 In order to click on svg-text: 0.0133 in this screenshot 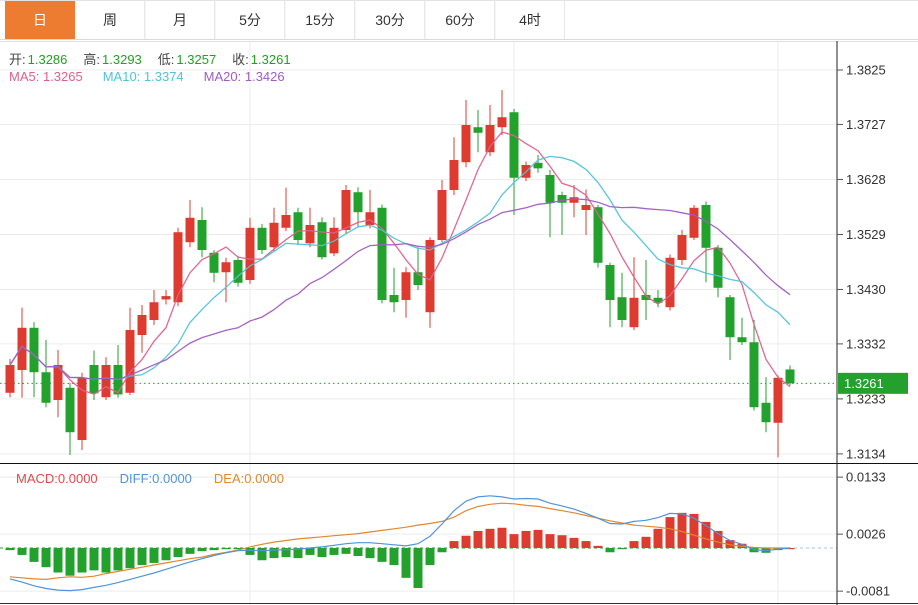, I will do `click(866, 477)`.